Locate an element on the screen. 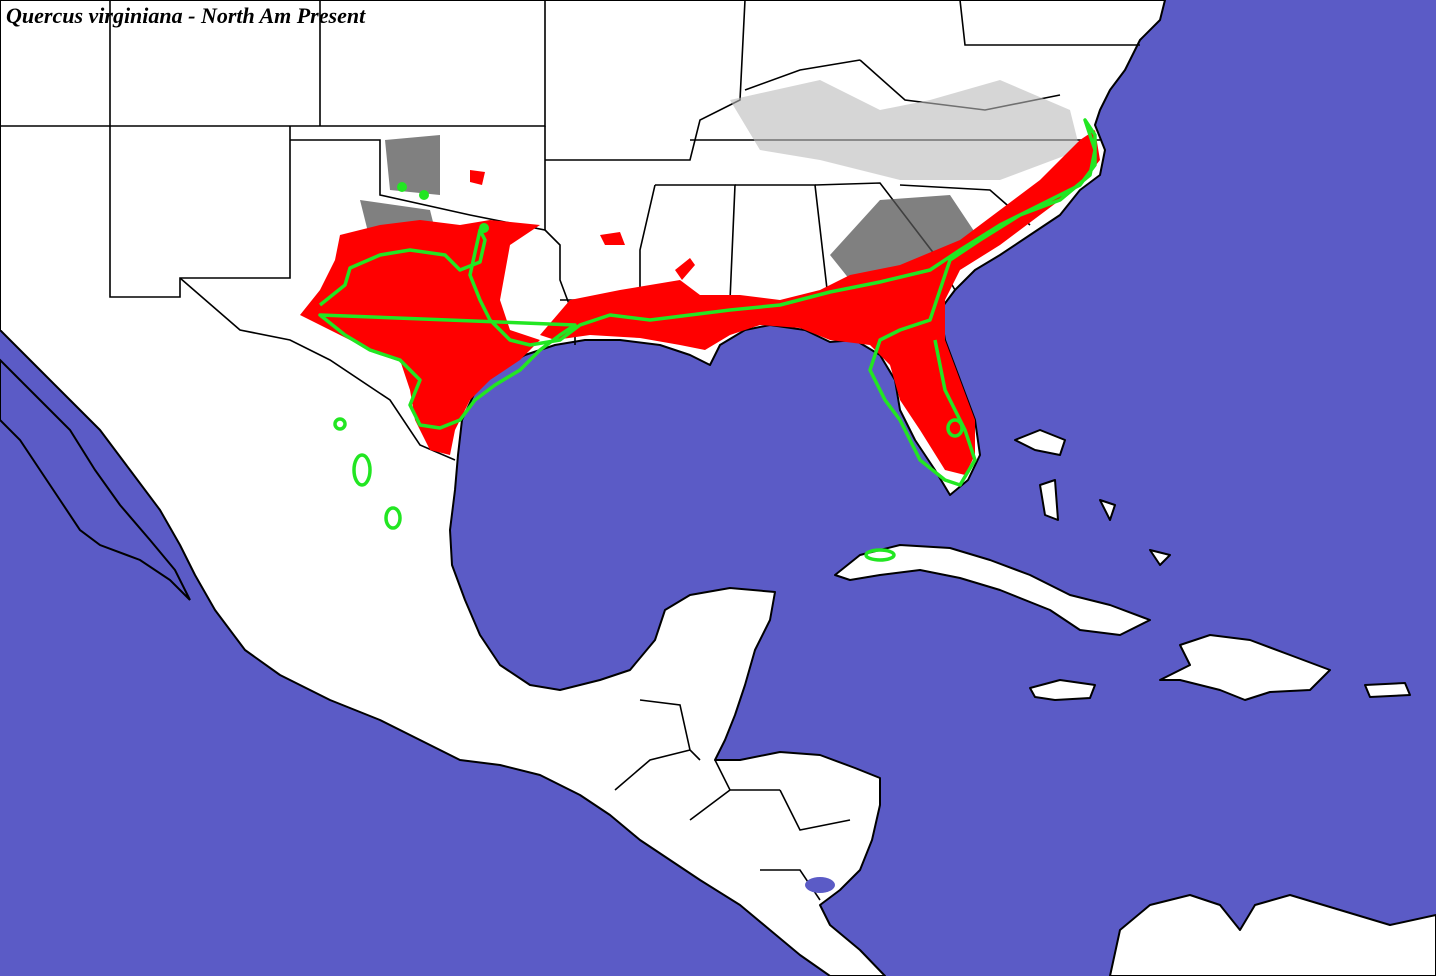 The width and height of the screenshot is (1436, 976). lake-nicaragua is located at coordinates (820, 885).